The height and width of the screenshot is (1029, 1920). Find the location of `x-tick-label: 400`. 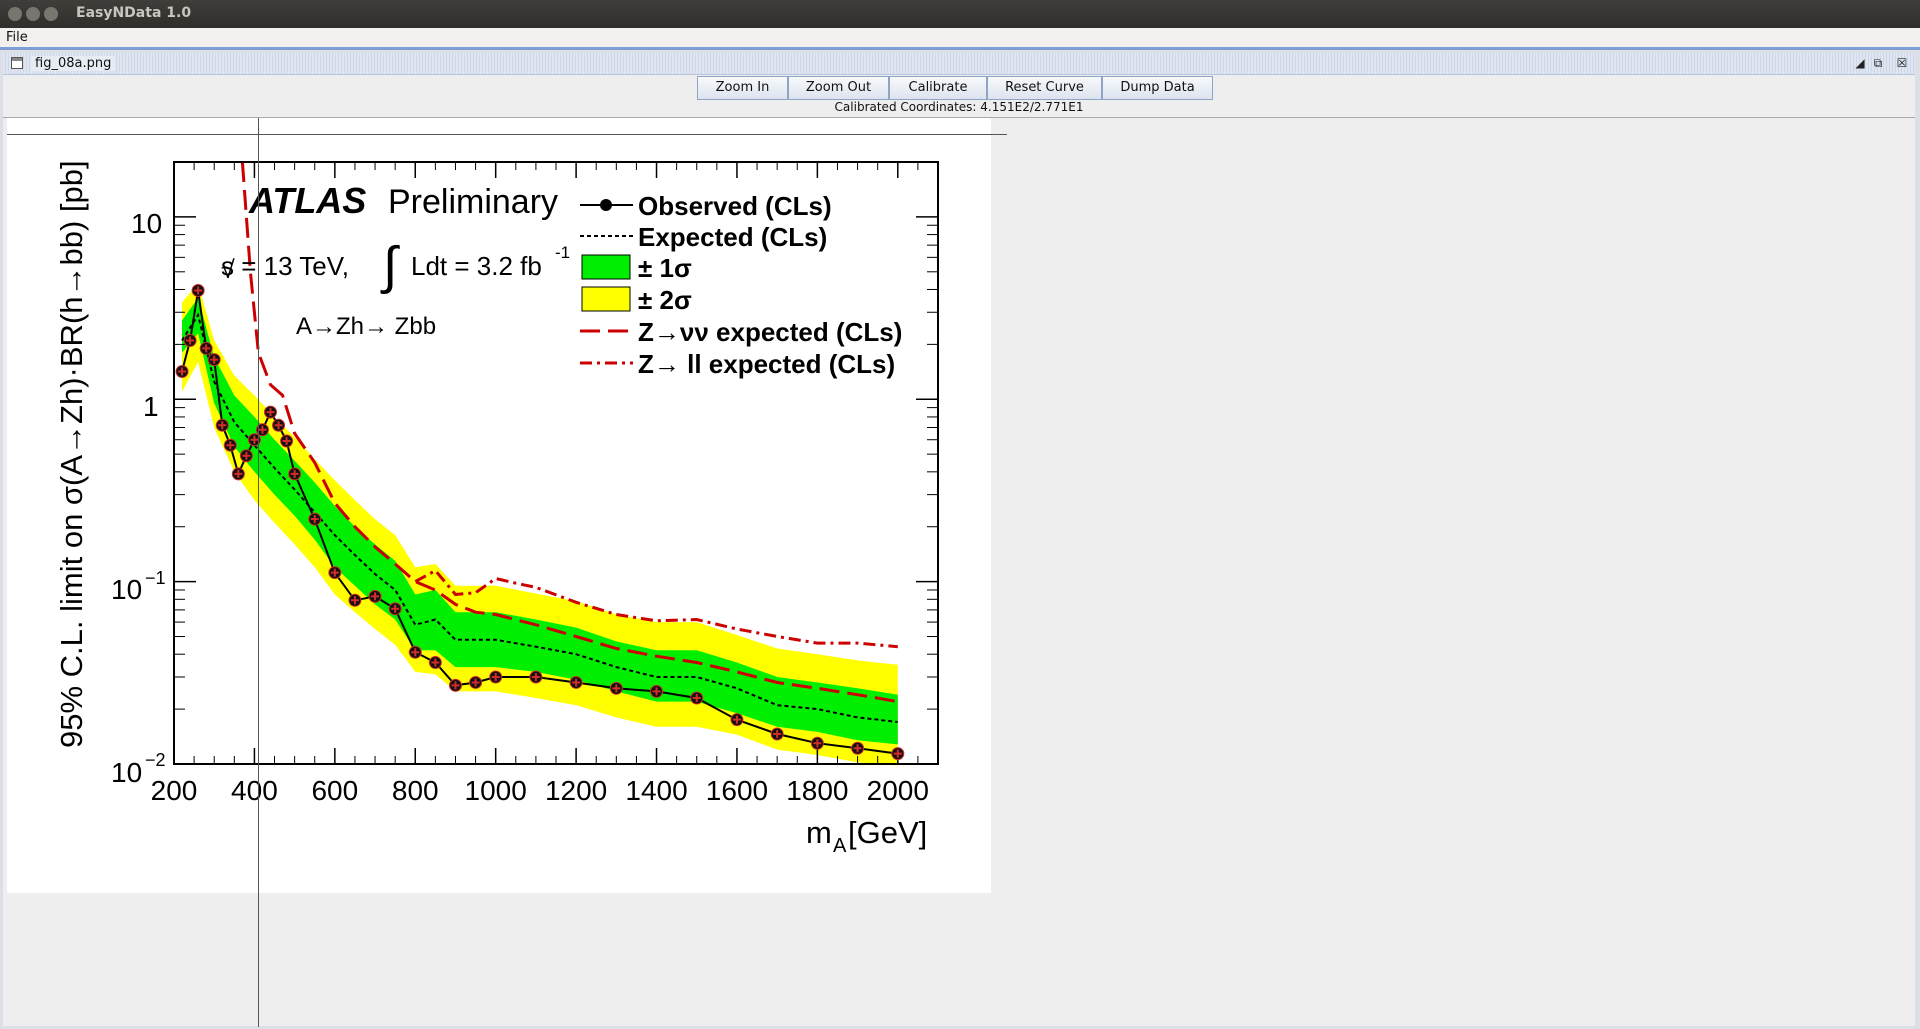

x-tick-label: 400 is located at coordinates (254, 790).